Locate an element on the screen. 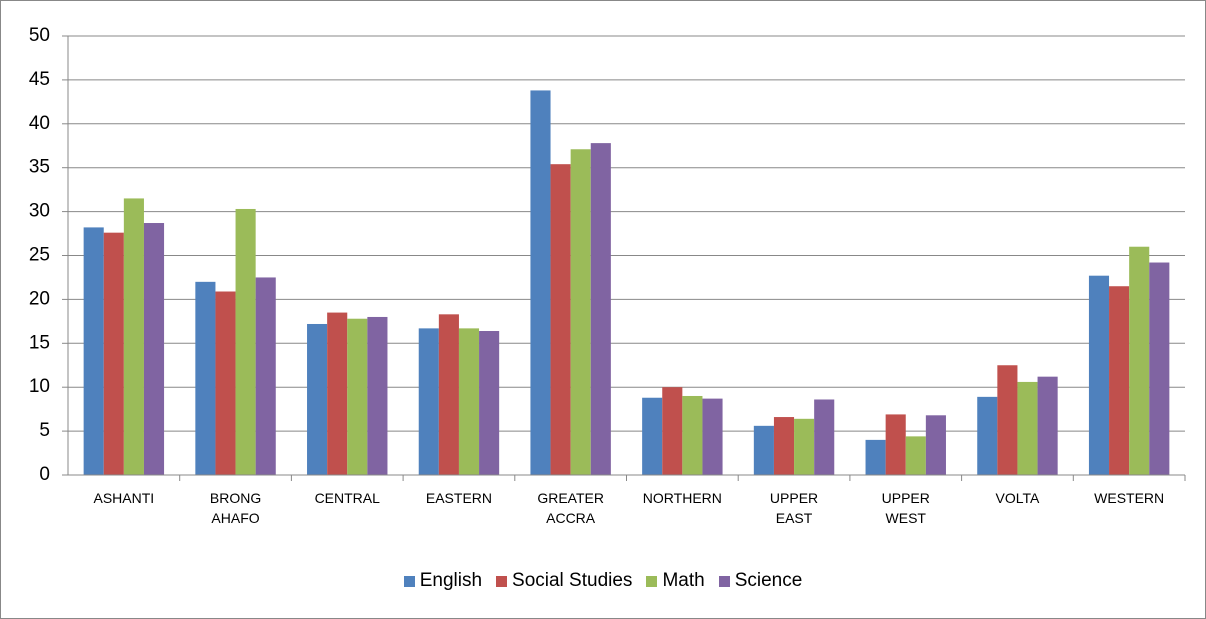  y-tick-label: 0 is located at coordinates (44, 474).